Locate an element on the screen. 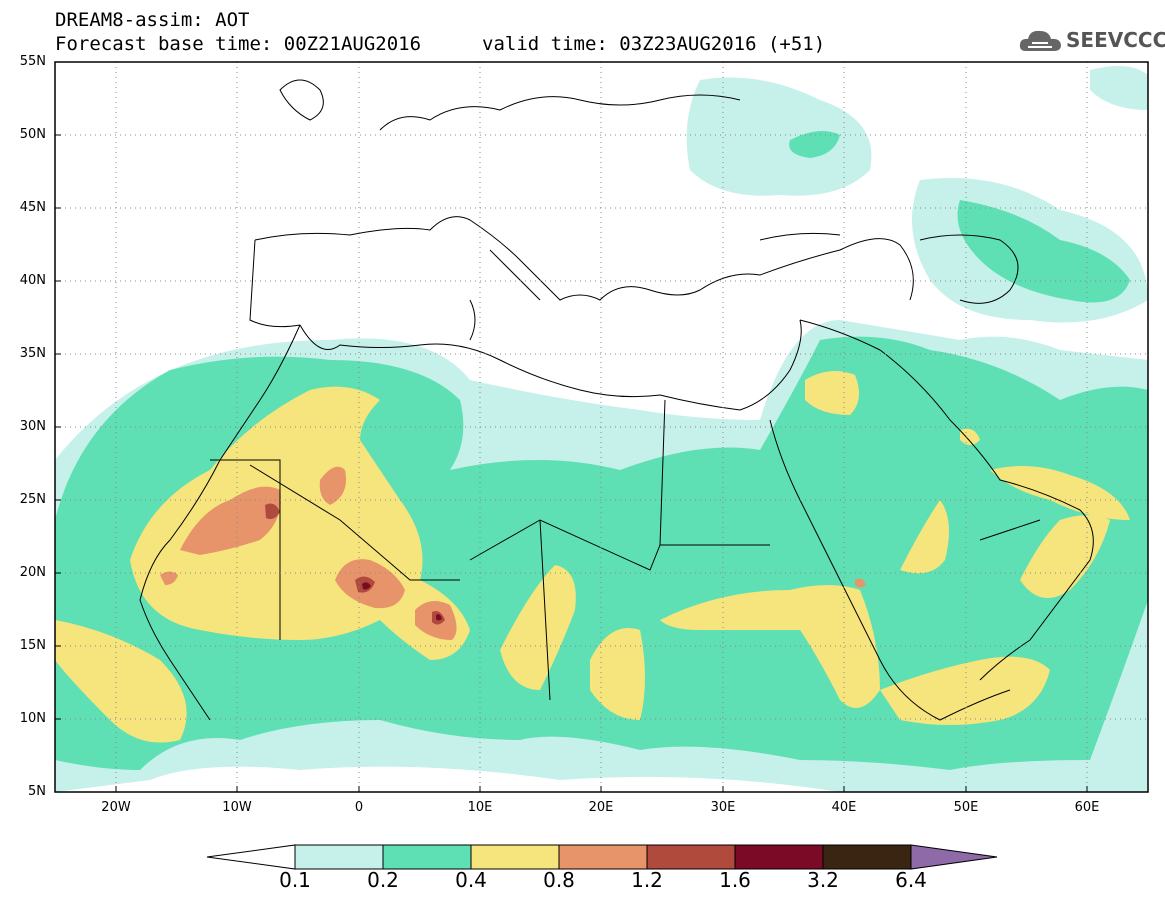 The width and height of the screenshot is (1165, 905). lat-label: 20N is located at coordinates (32, 572).